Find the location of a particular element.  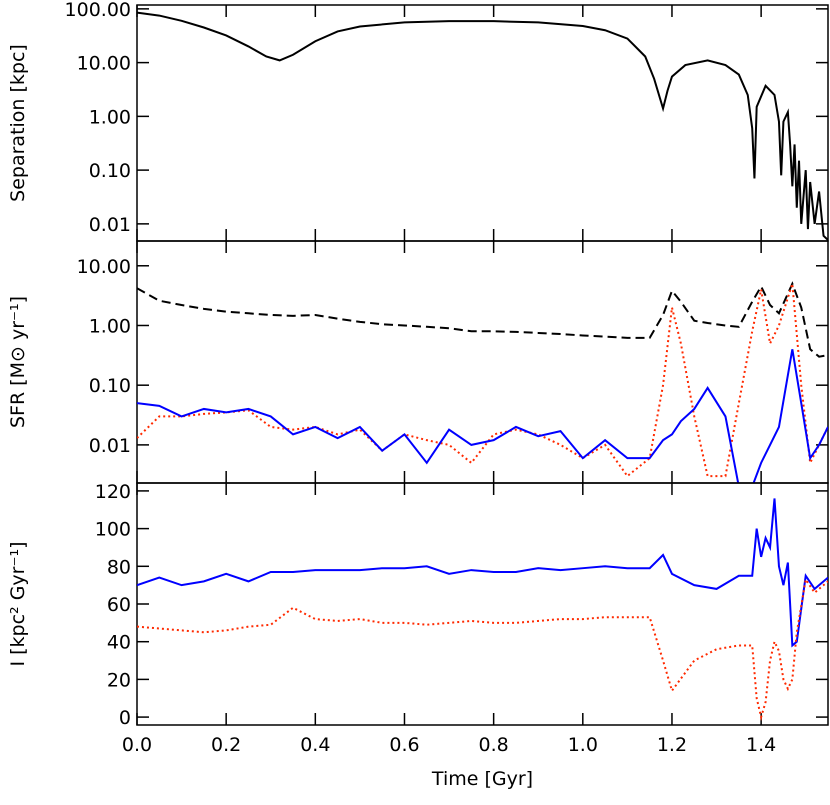

x-tick-label: 0.8 is located at coordinates (494, 745).